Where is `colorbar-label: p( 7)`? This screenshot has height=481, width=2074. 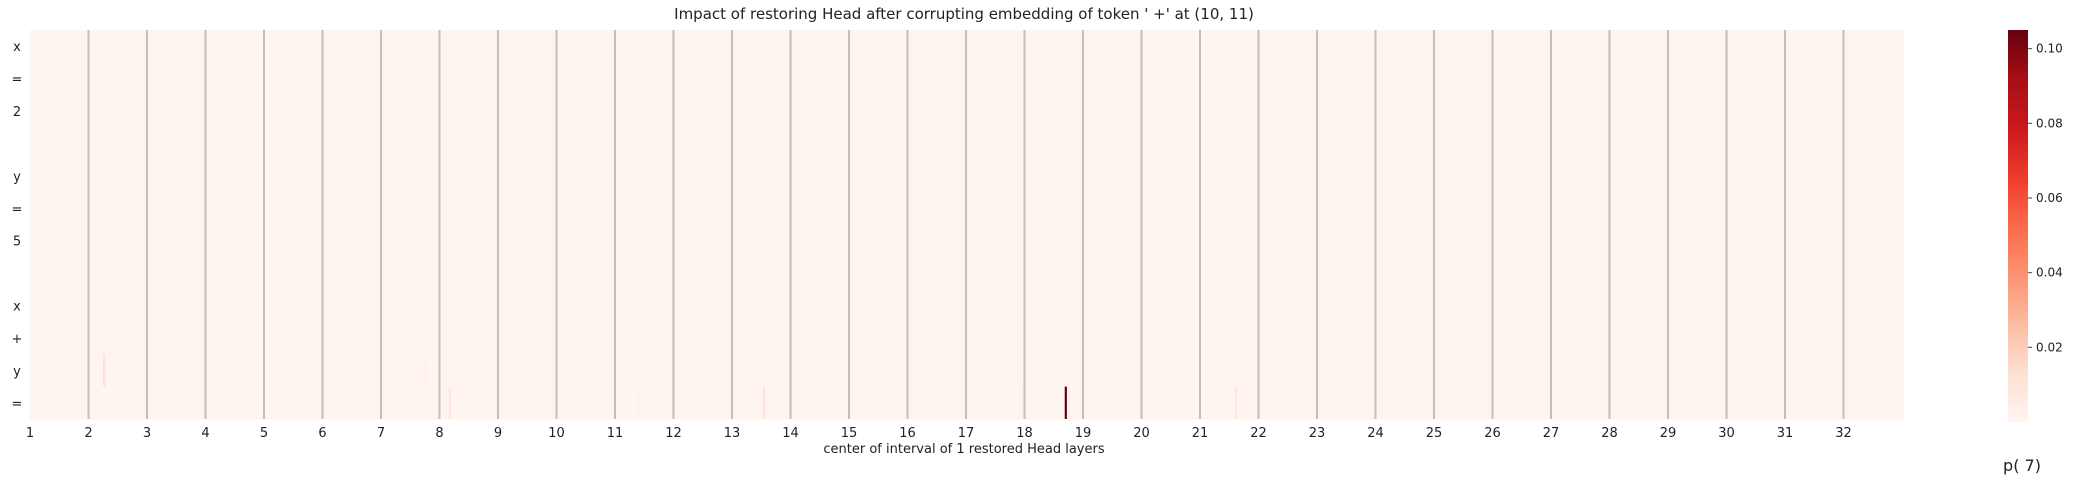
colorbar-label: p( 7) is located at coordinates (2022, 465).